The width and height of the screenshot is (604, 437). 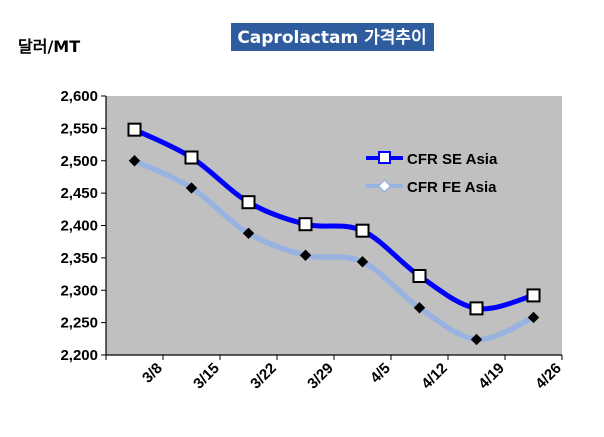 I want to click on y-axis-label: 달러/MT, so click(x=49, y=46).